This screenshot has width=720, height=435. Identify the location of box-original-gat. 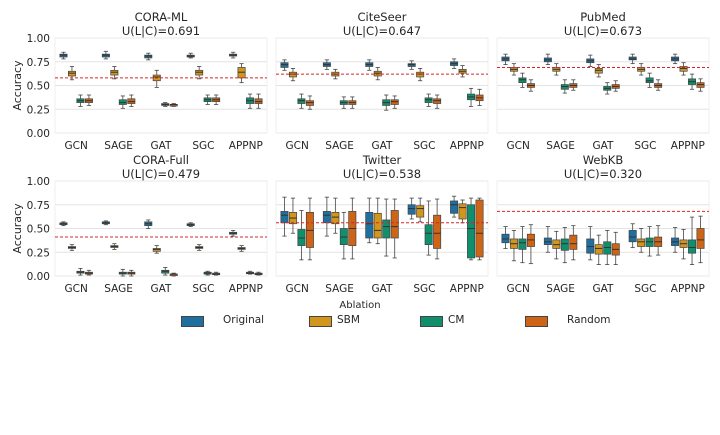
(590, 243).